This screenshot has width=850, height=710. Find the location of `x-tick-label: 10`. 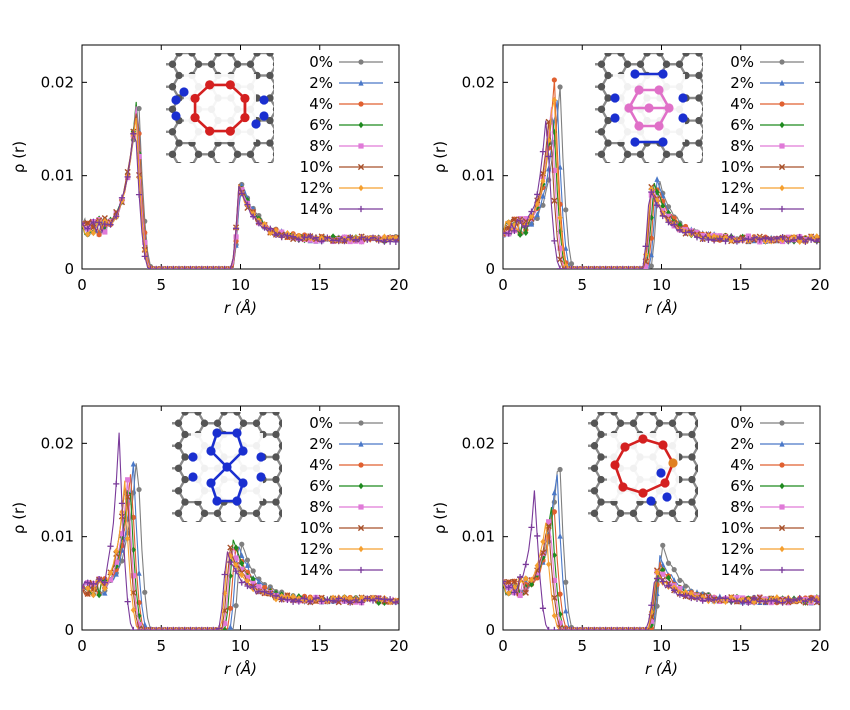

x-tick-label: 10 is located at coordinates (661, 646).